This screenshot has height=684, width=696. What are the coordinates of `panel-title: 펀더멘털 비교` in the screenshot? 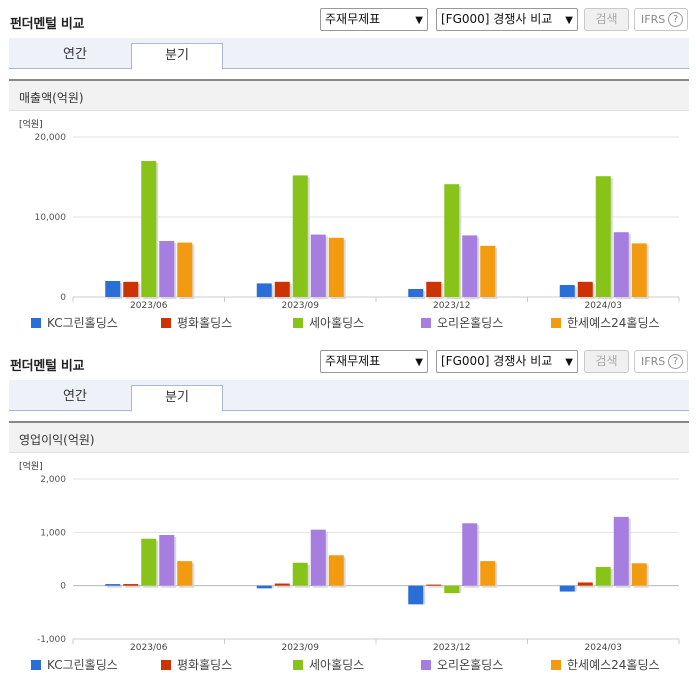 It's located at (47, 24).